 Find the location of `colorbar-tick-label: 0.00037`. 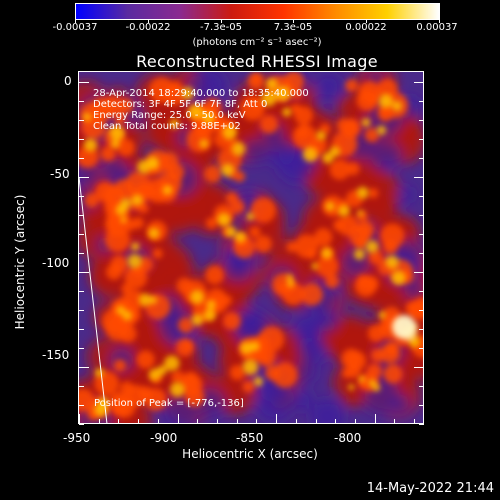

colorbar-tick-label: 0.00037 is located at coordinates (437, 27).